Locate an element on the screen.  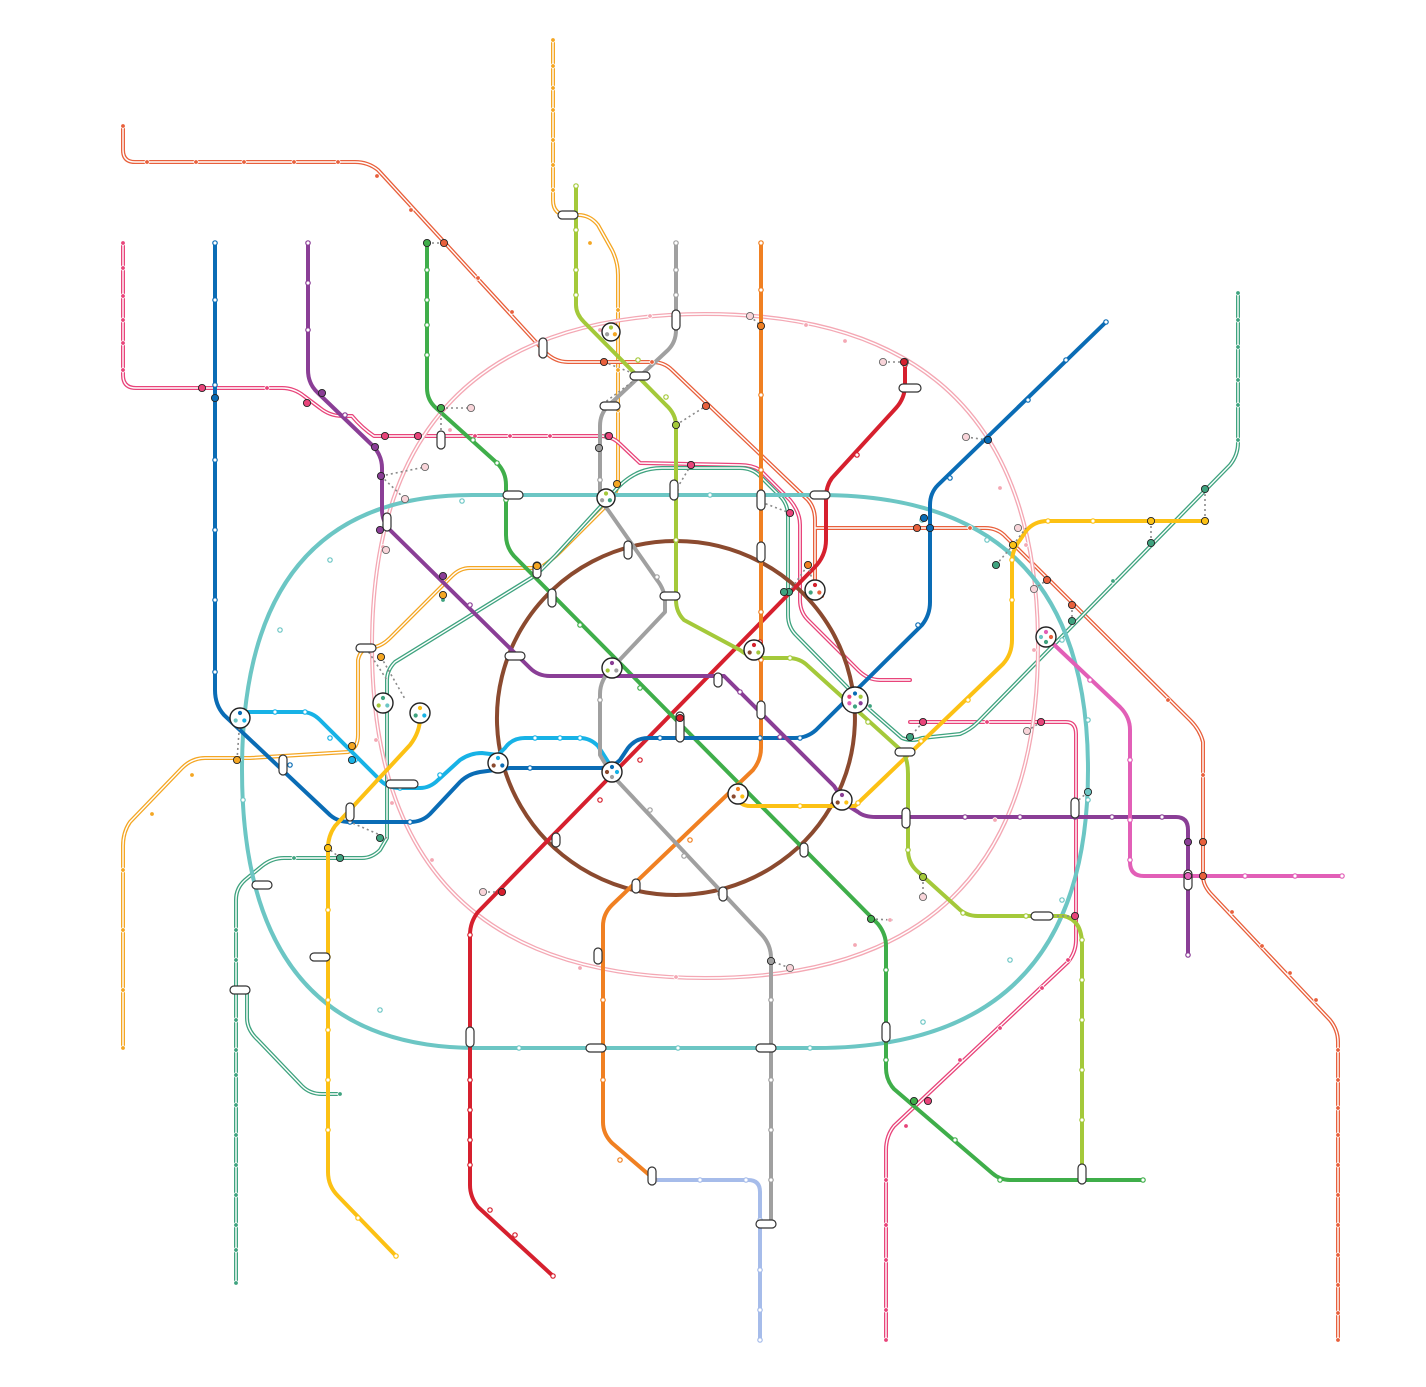
lime-station is located at coordinates (666, 397).